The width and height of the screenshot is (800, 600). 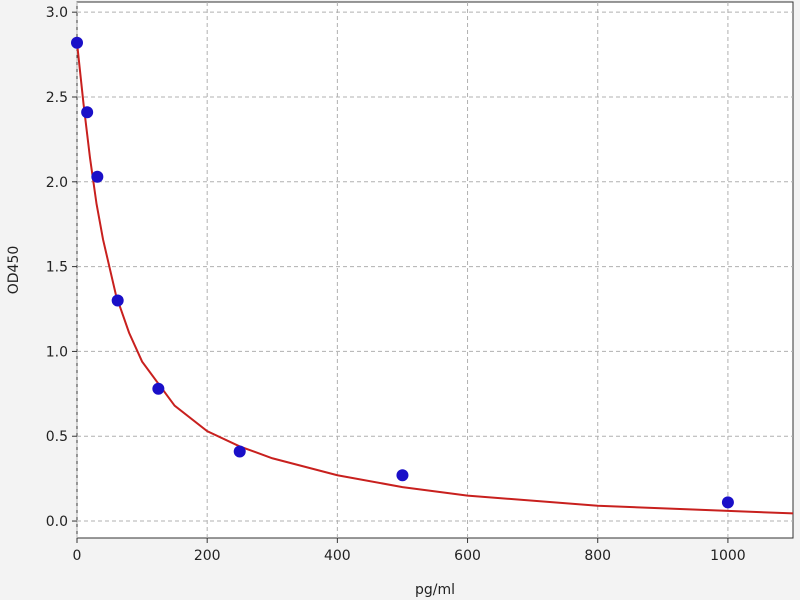 I want to click on y-tick-label: 0.5, so click(x=57, y=437).